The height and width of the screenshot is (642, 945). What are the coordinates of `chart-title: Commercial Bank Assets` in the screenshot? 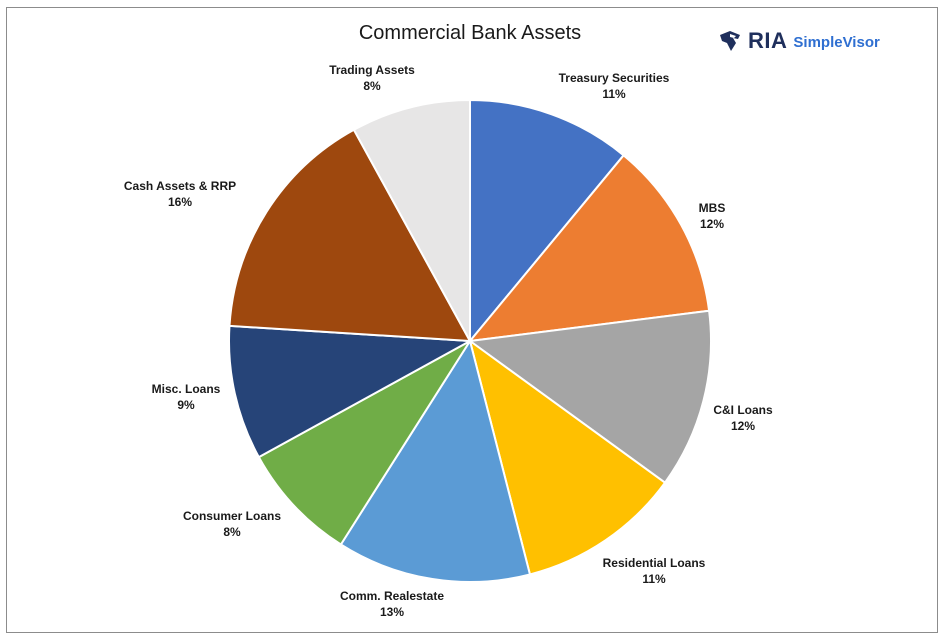 It's located at (470, 33).